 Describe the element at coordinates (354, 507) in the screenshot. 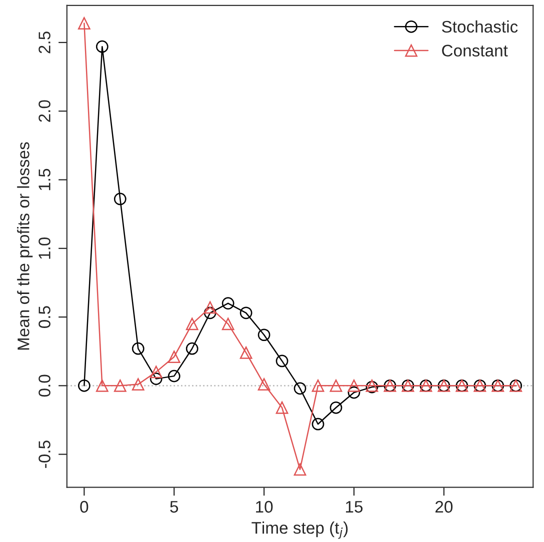

I see `x-tick-label: 15` at that location.